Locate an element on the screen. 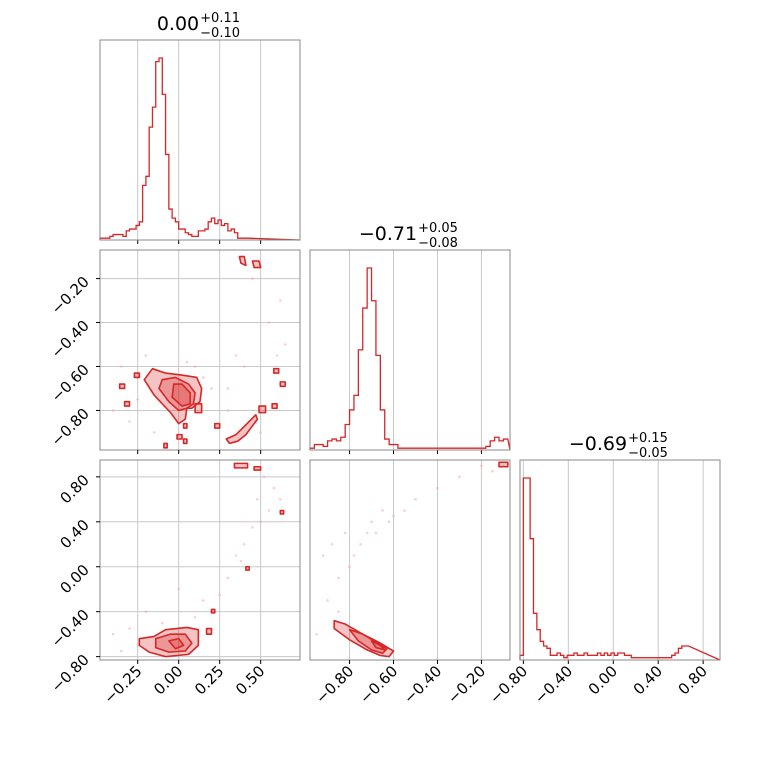  tick-label-x-p2-2: 0.00 is located at coordinates (603, 680).